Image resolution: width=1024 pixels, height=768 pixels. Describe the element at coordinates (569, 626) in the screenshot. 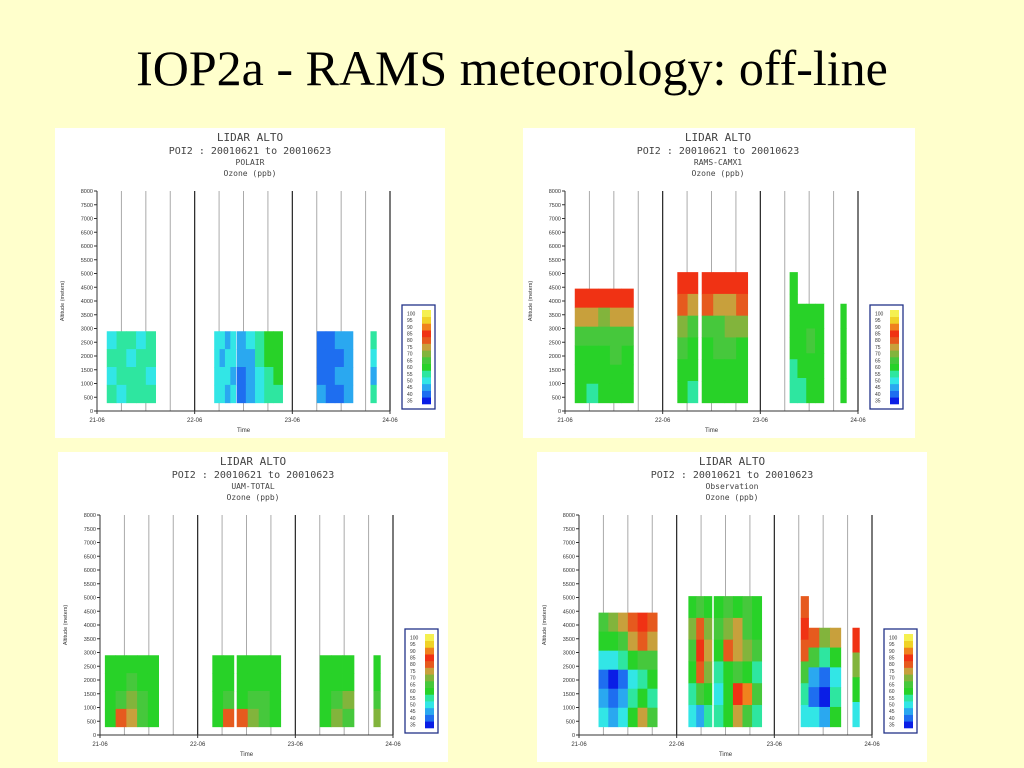

I see `y-tick-label: 4000` at that location.